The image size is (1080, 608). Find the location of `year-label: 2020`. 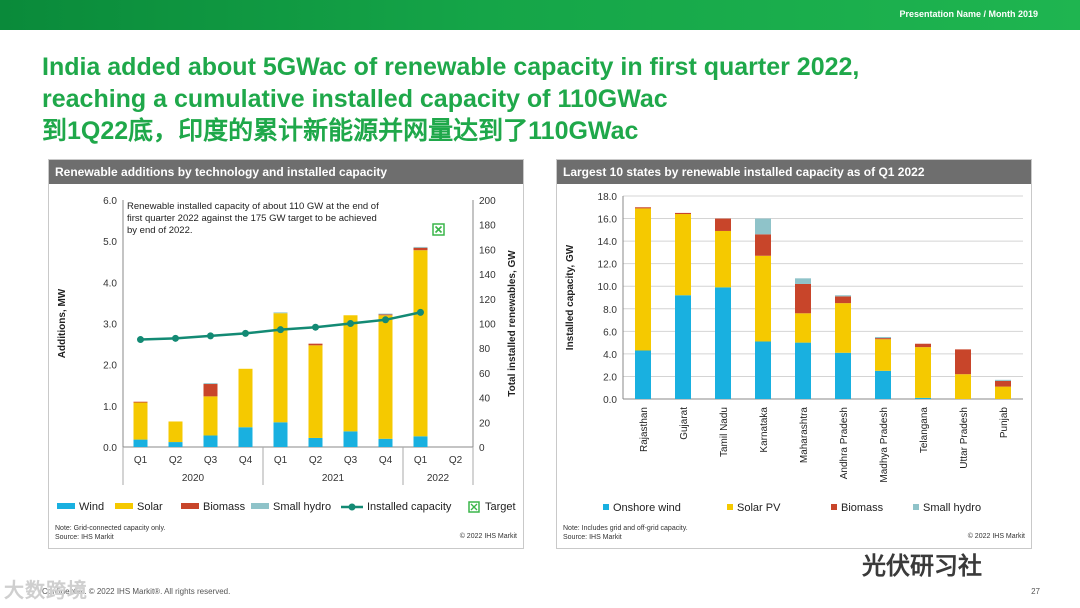

year-label: 2020 is located at coordinates (193, 478).